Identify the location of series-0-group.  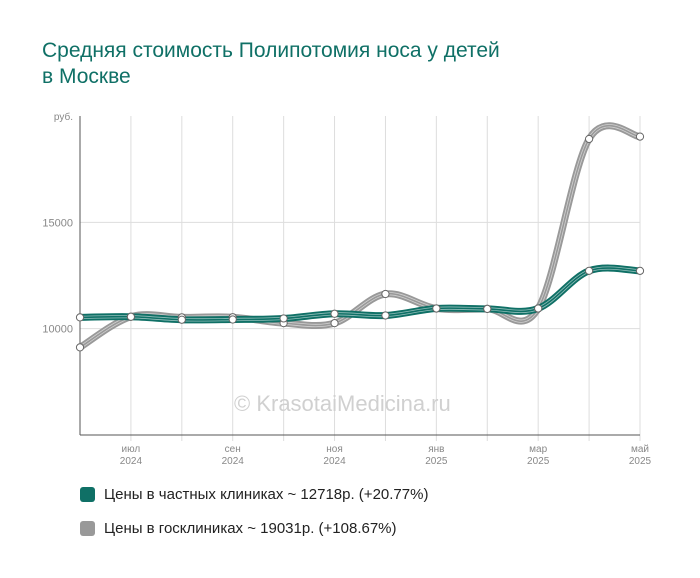
(360, 294).